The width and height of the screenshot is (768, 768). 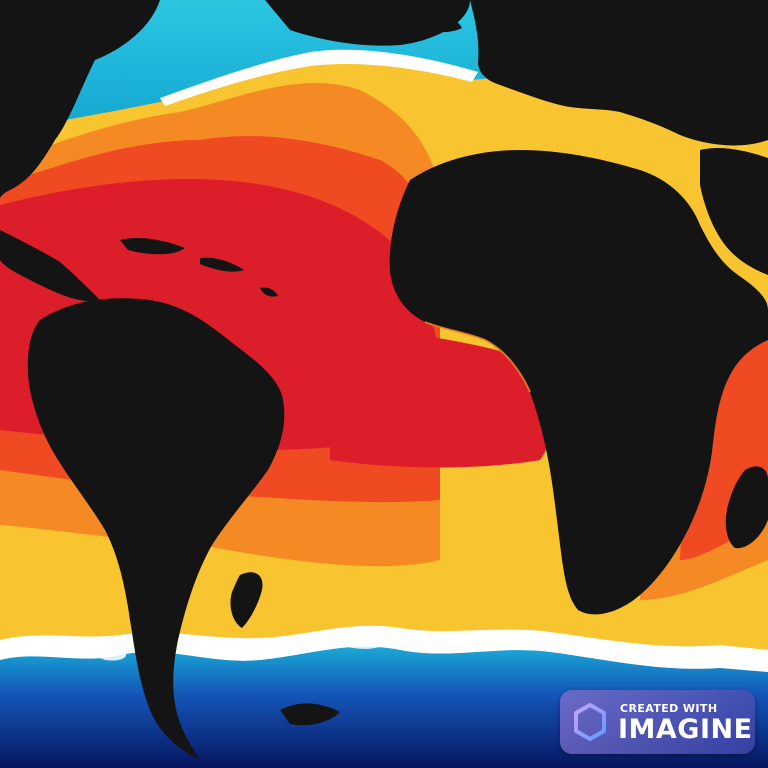 I want to click on iceland-island, so click(x=441, y=24).